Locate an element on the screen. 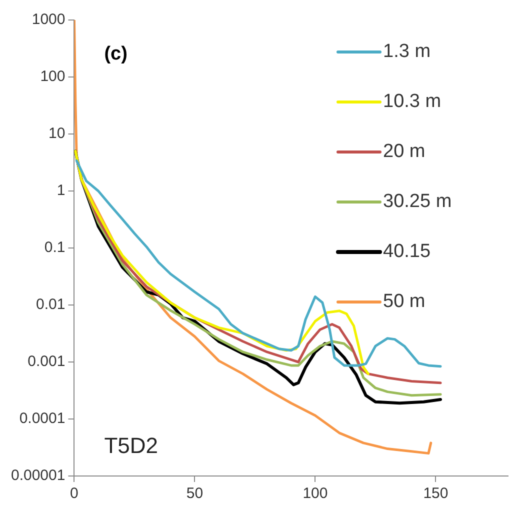 The width and height of the screenshot is (530, 514). y-tick-label: 0.00001 is located at coordinates (38, 475).